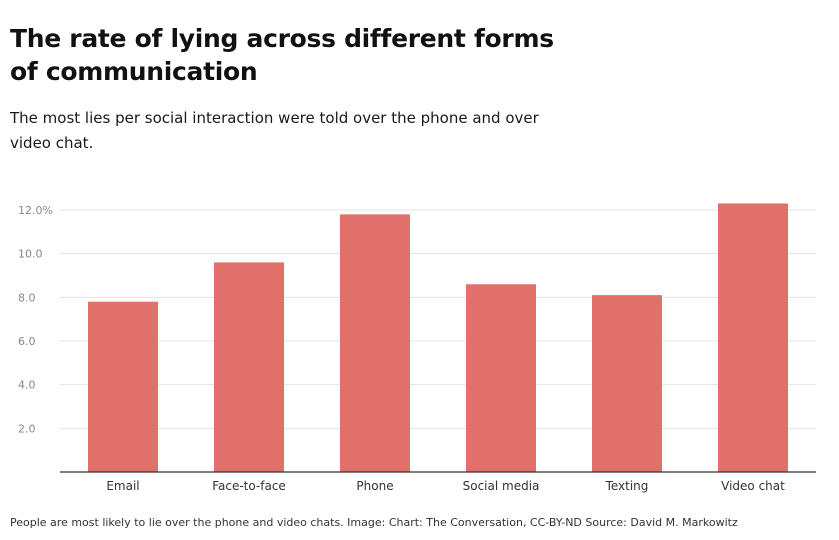 The width and height of the screenshot is (839, 540). Describe the element at coordinates (27, 385) in the screenshot. I see `y-tick-label: 4.0` at that location.